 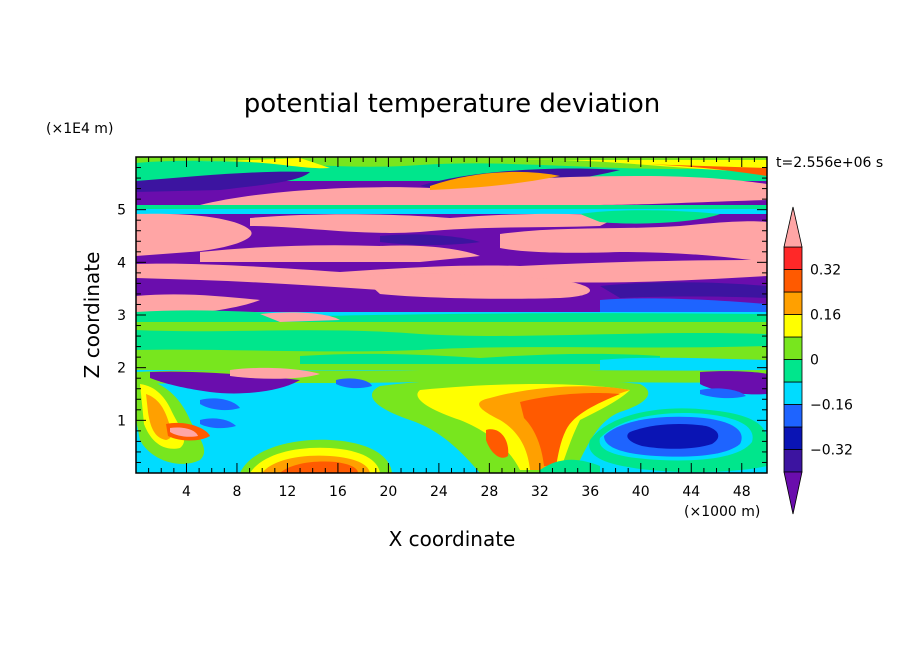 I want to click on colorbar-extend-max, so click(x=793, y=227).